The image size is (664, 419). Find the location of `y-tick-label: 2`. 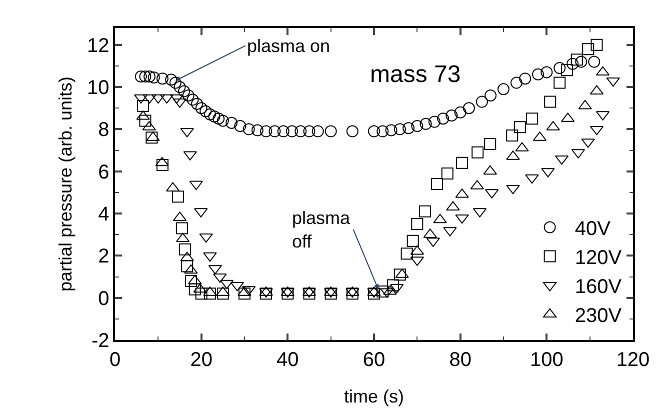

y-tick-label: 2 is located at coordinates (104, 257).